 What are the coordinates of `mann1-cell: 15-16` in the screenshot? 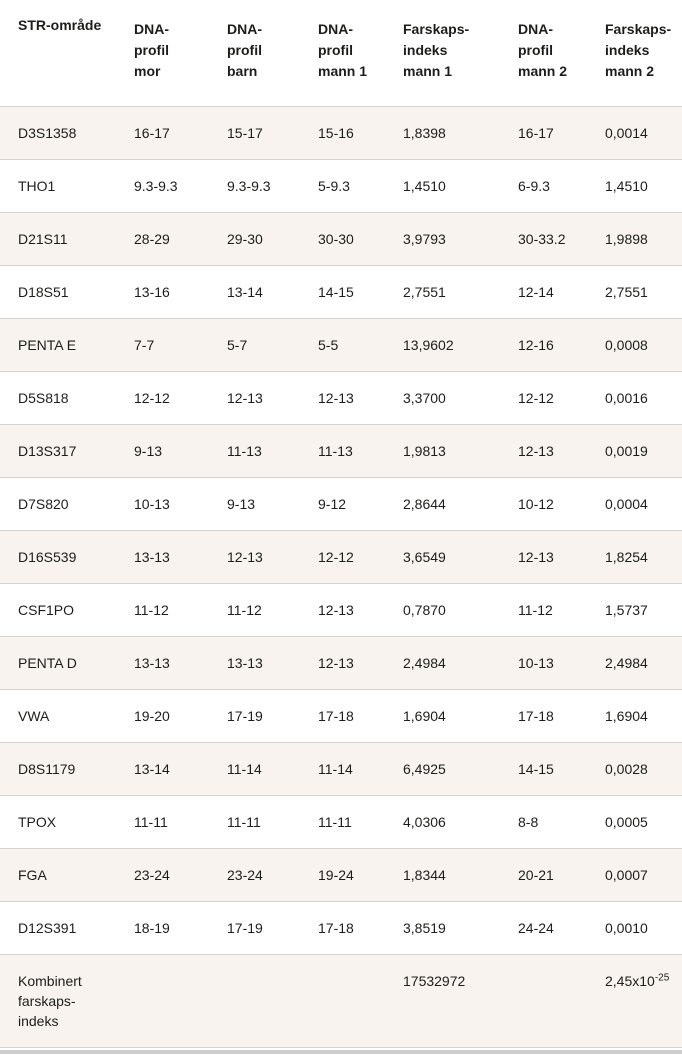 It's located at (360, 132).